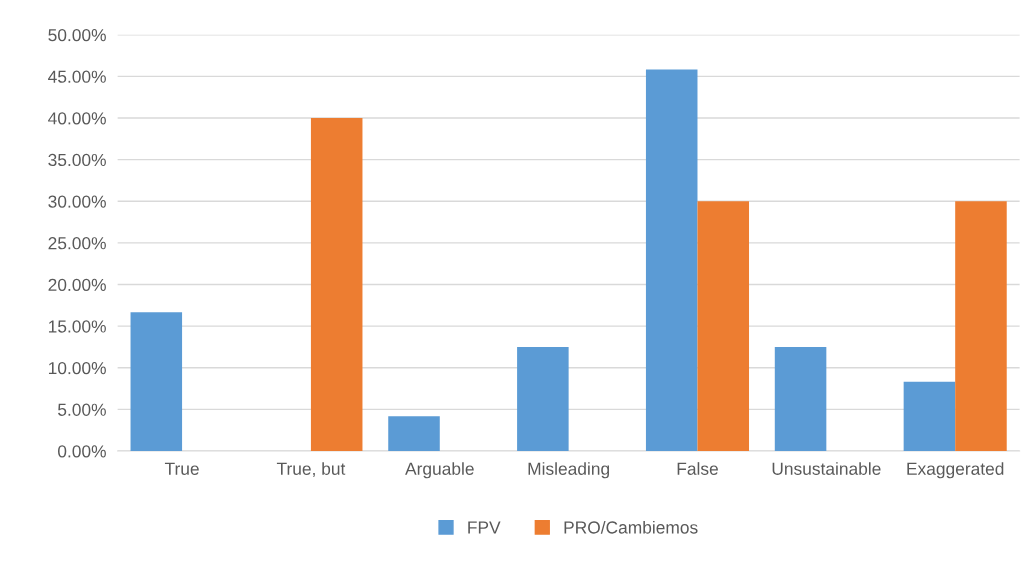  Describe the element at coordinates (955, 470) in the screenshot. I see `x-tick-label: Exaggerated` at that location.